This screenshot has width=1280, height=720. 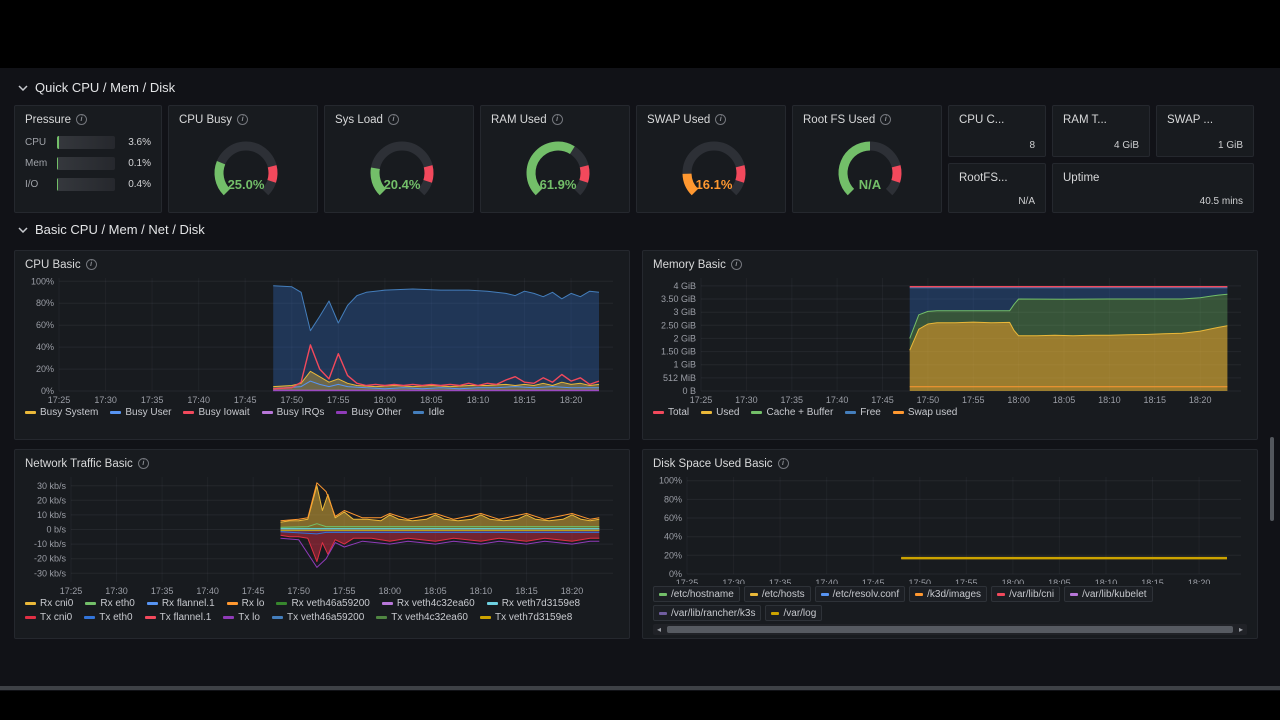 What do you see at coordinates (47, 391) in the screenshot?
I see `svg-text: 0%` at bounding box center [47, 391].